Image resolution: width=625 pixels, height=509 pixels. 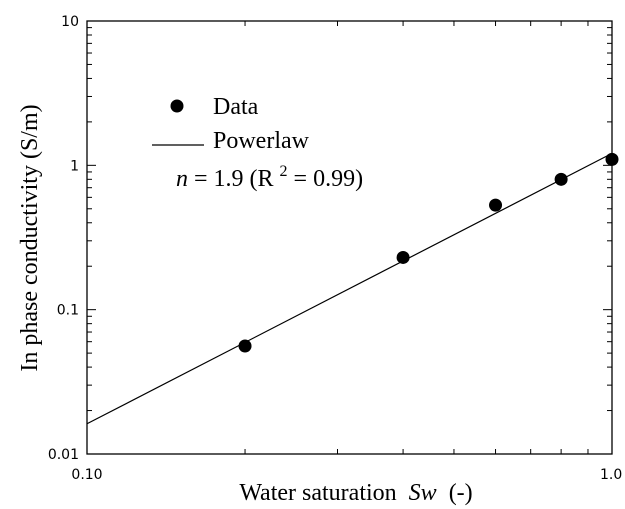 I want to click on annotation-text: = 1.9 (R, so click(x=234, y=179).